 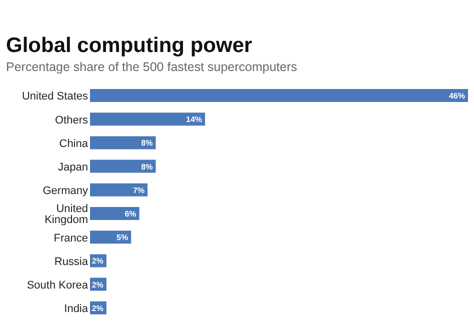 What do you see at coordinates (66, 214) in the screenshot?
I see `y-tick-label: United Kingdom` at bounding box center [66, 214].